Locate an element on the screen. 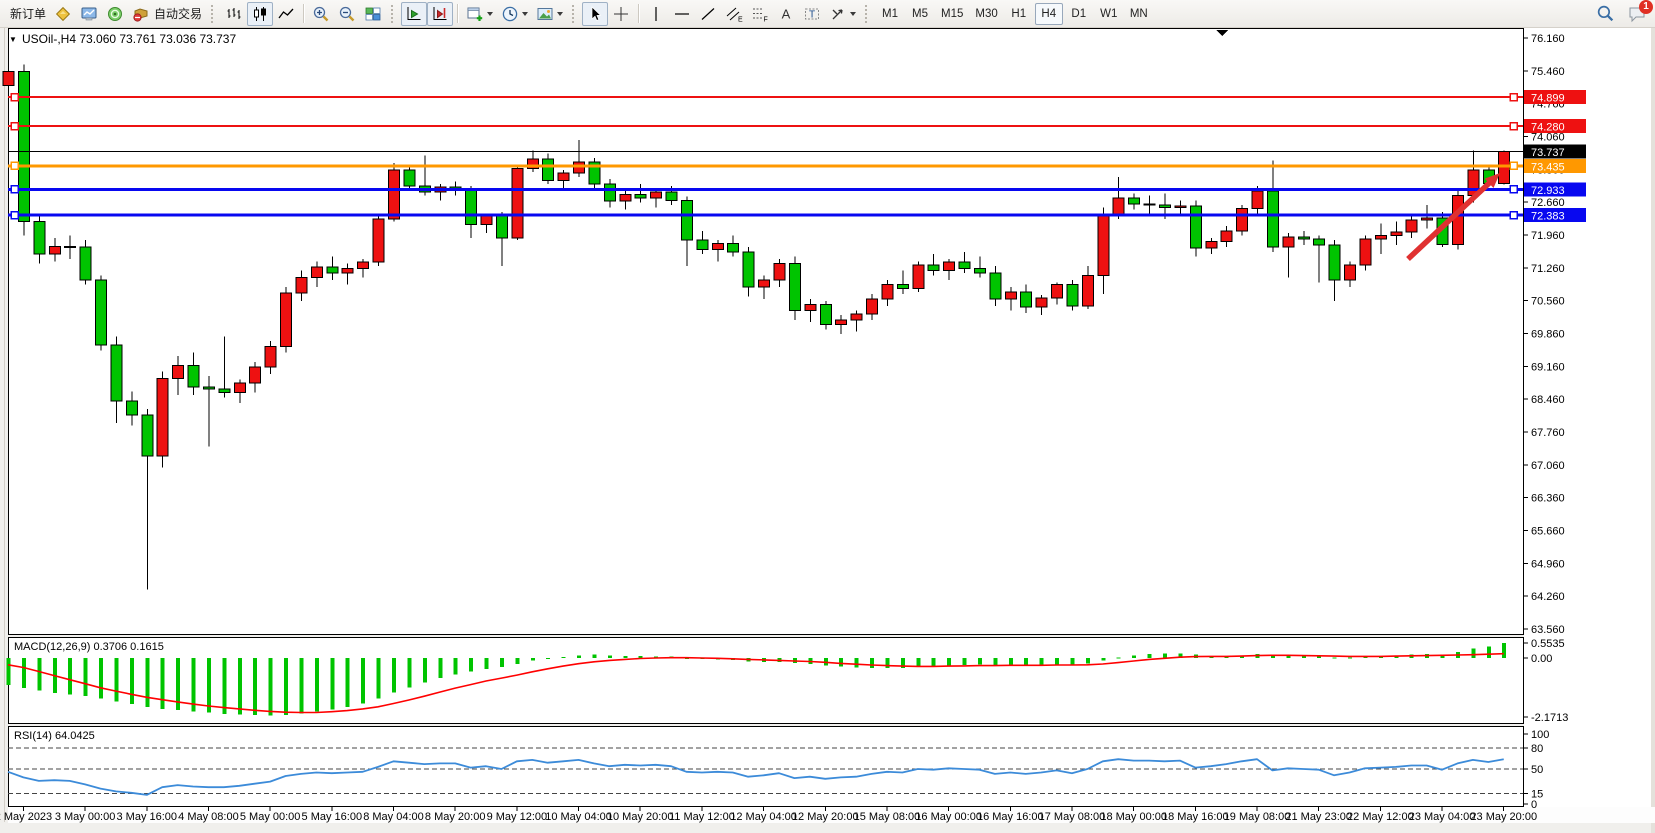 The image size is (1655, 833). trendline-tool-button is located at coordinates (708, 14).